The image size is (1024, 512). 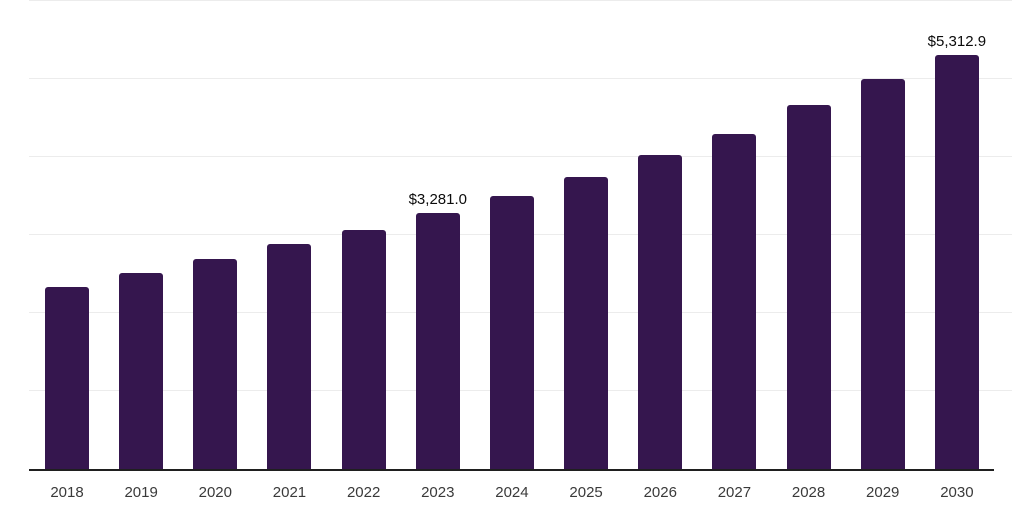 I want to click on bar-slot: $5,312.9, so click(x=957, y=235).